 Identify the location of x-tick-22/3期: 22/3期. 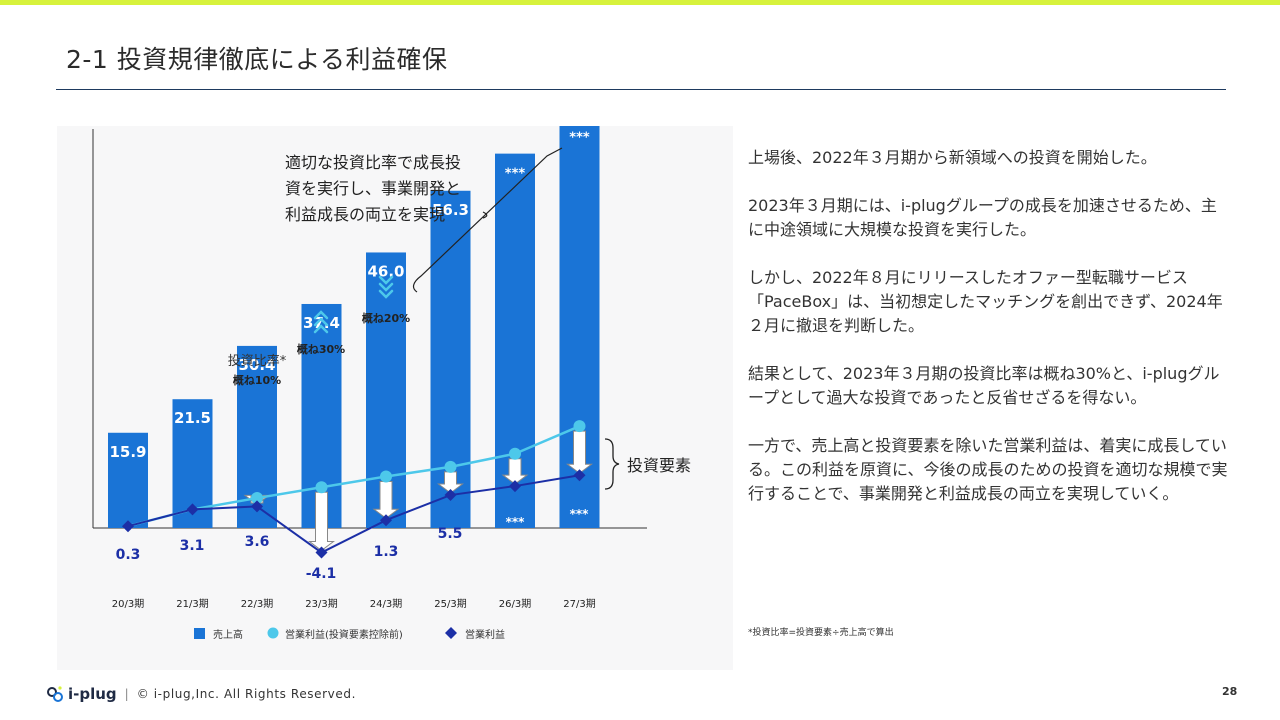
(257, 604).